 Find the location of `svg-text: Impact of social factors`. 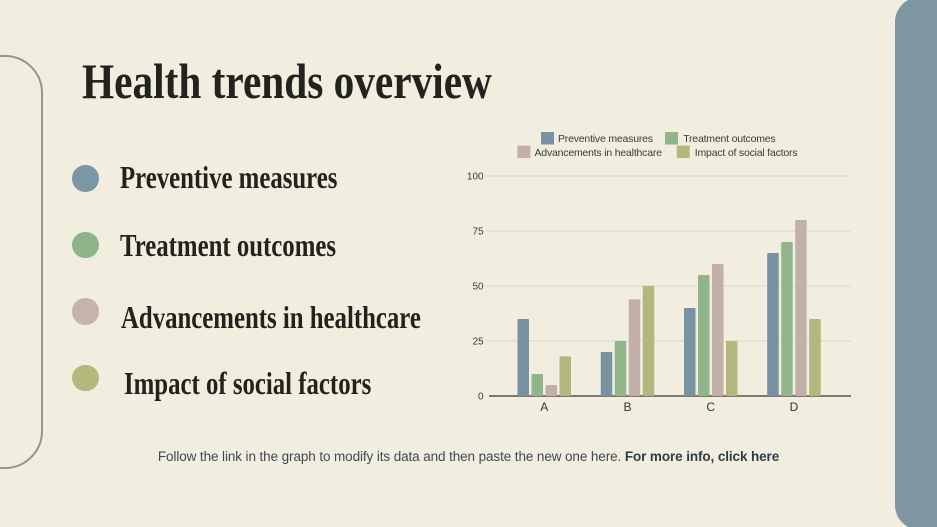

svg-text: Impact of social factors is located at coordinates (746, 153).